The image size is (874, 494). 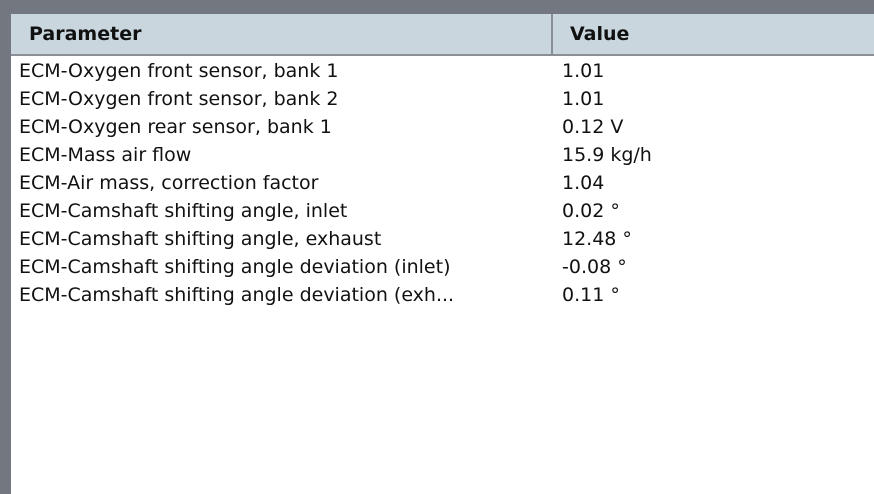 I want to click on parameter-cell: ECM-Camshaft shifting angle, exhaust, so click(x=200, y=239).